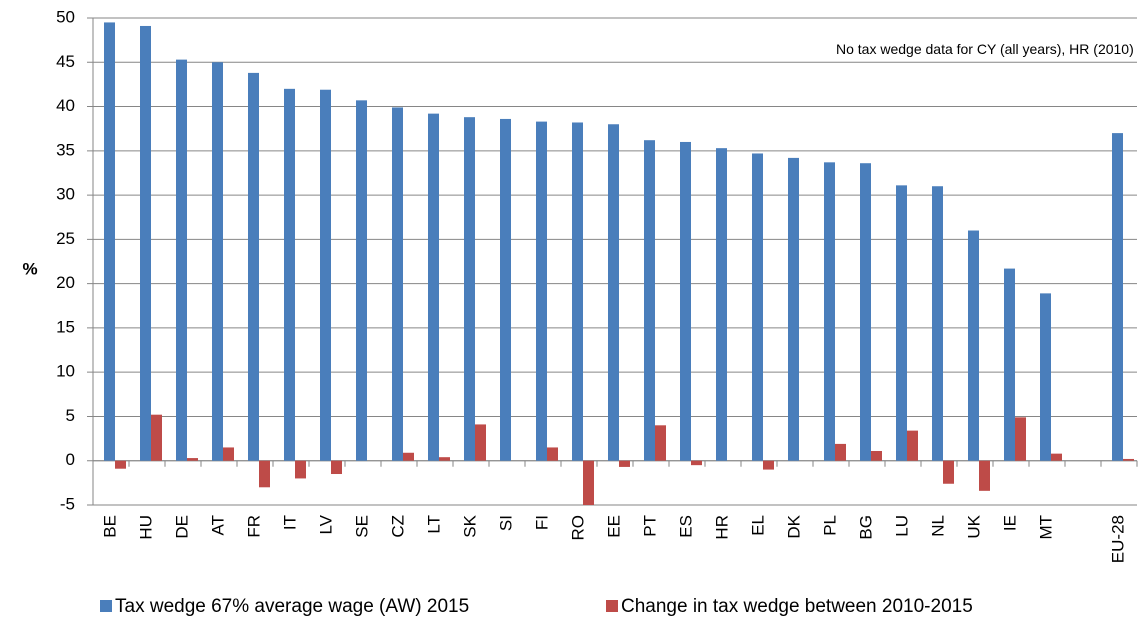 Image resolution: width=1146 pixels, height=643 pixels. What do you see at coordinates (901, 526) in the screenshot?
I see `x-tick-label: LU` at bounding box center [901, 526].